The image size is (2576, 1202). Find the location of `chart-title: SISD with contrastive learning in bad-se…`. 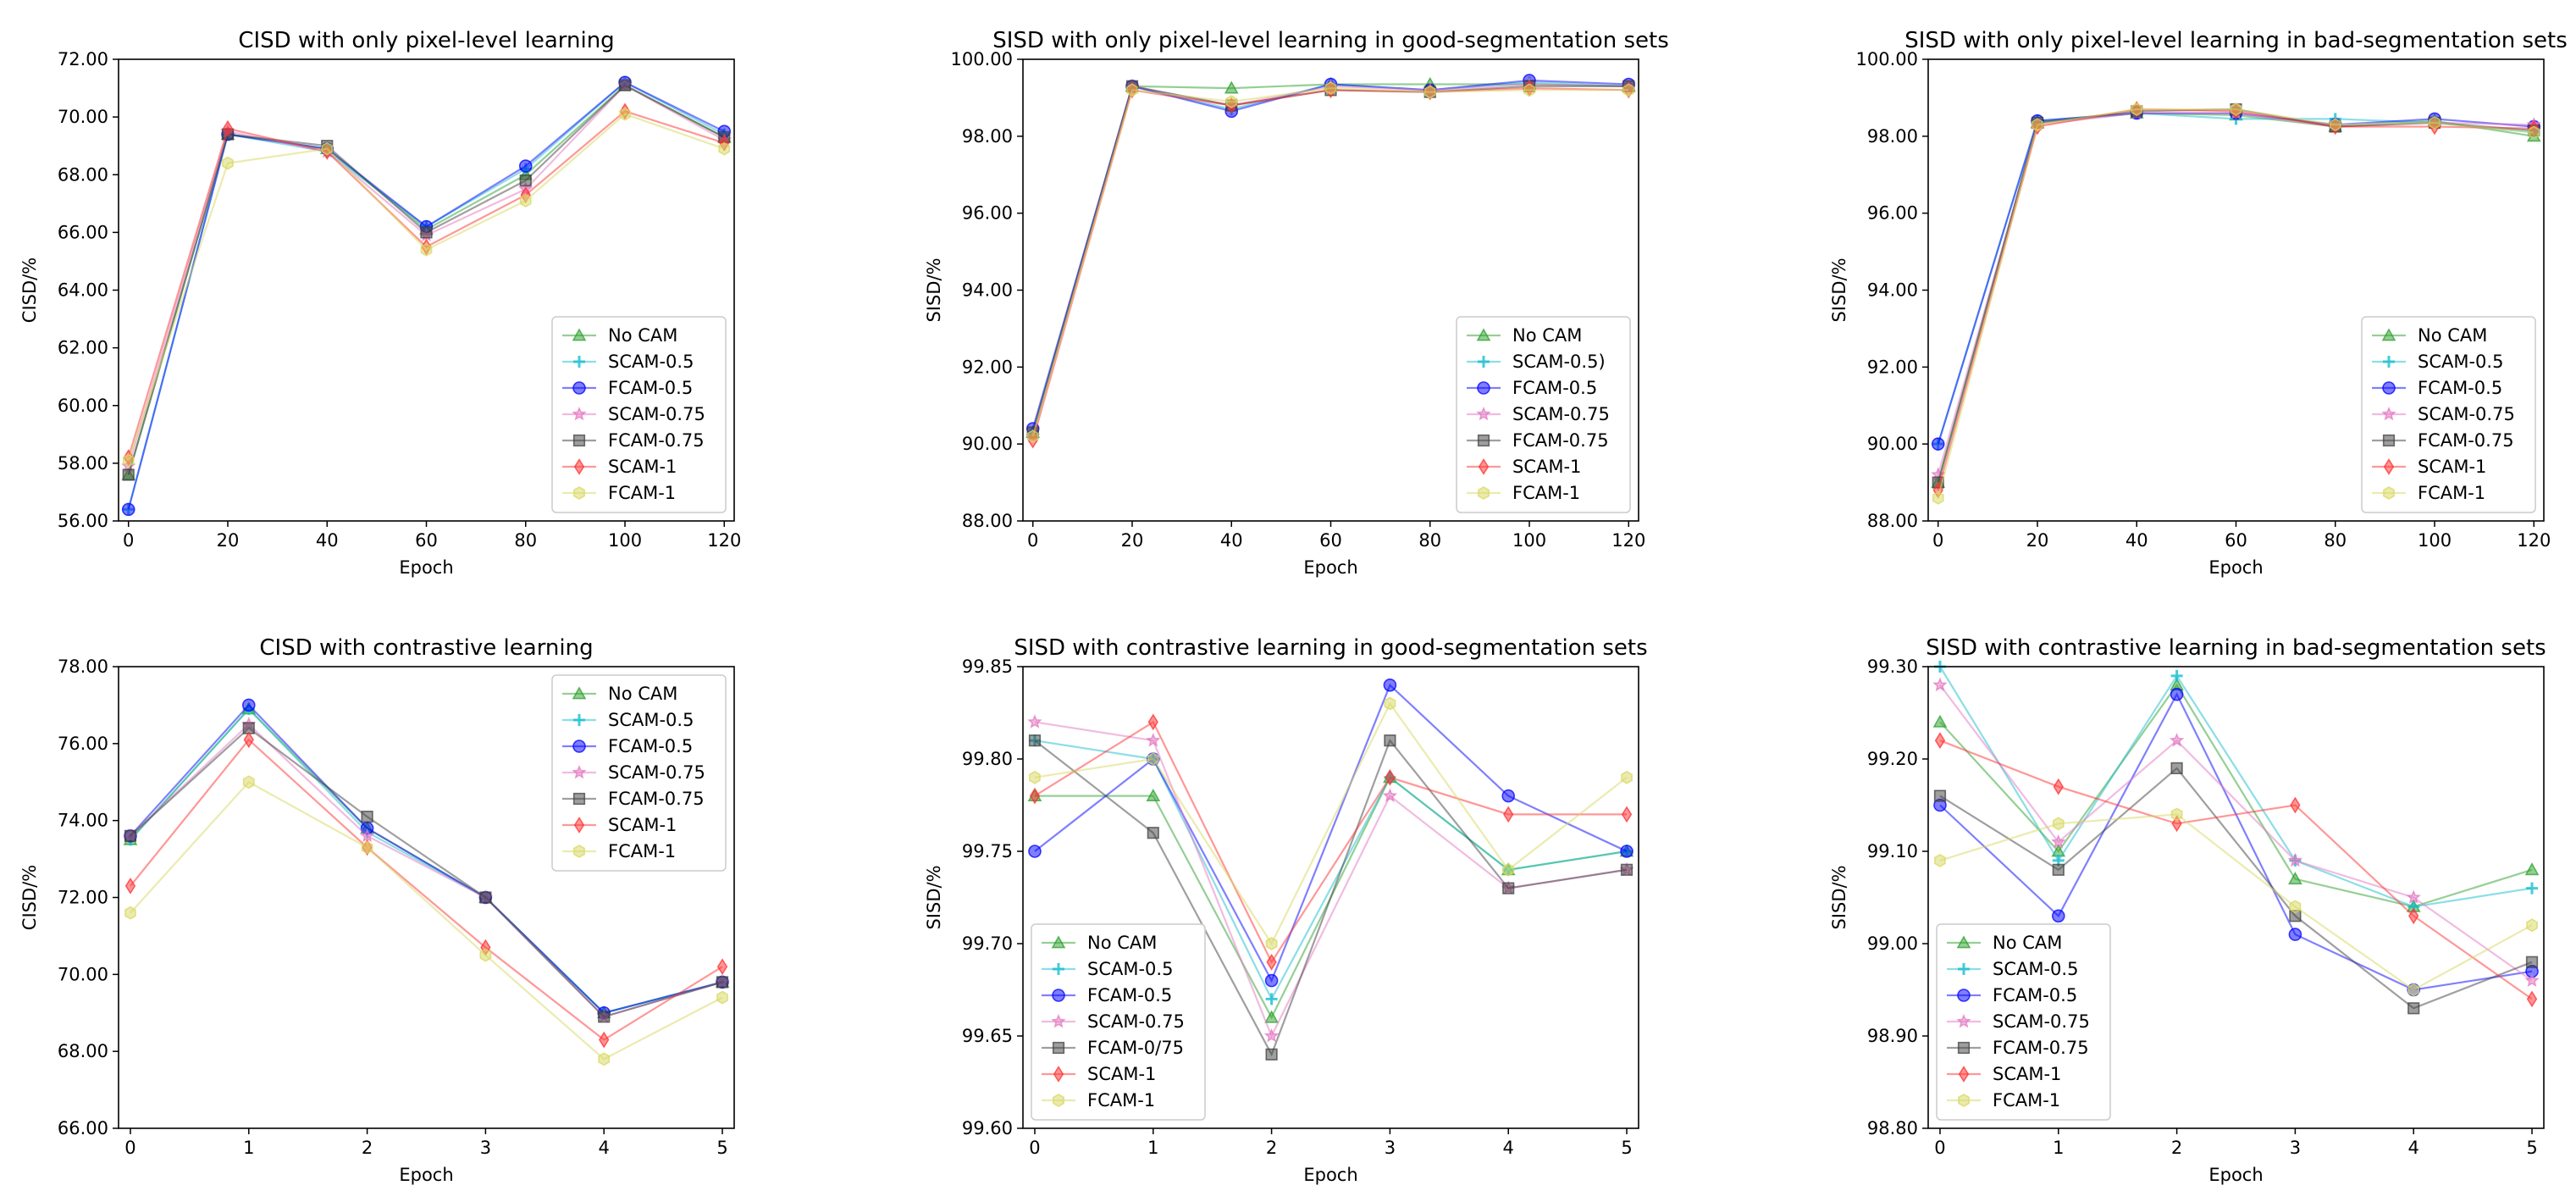

chart-title: SISD with contrastive learning in bad-se… is located at coordinates (2236, 648).